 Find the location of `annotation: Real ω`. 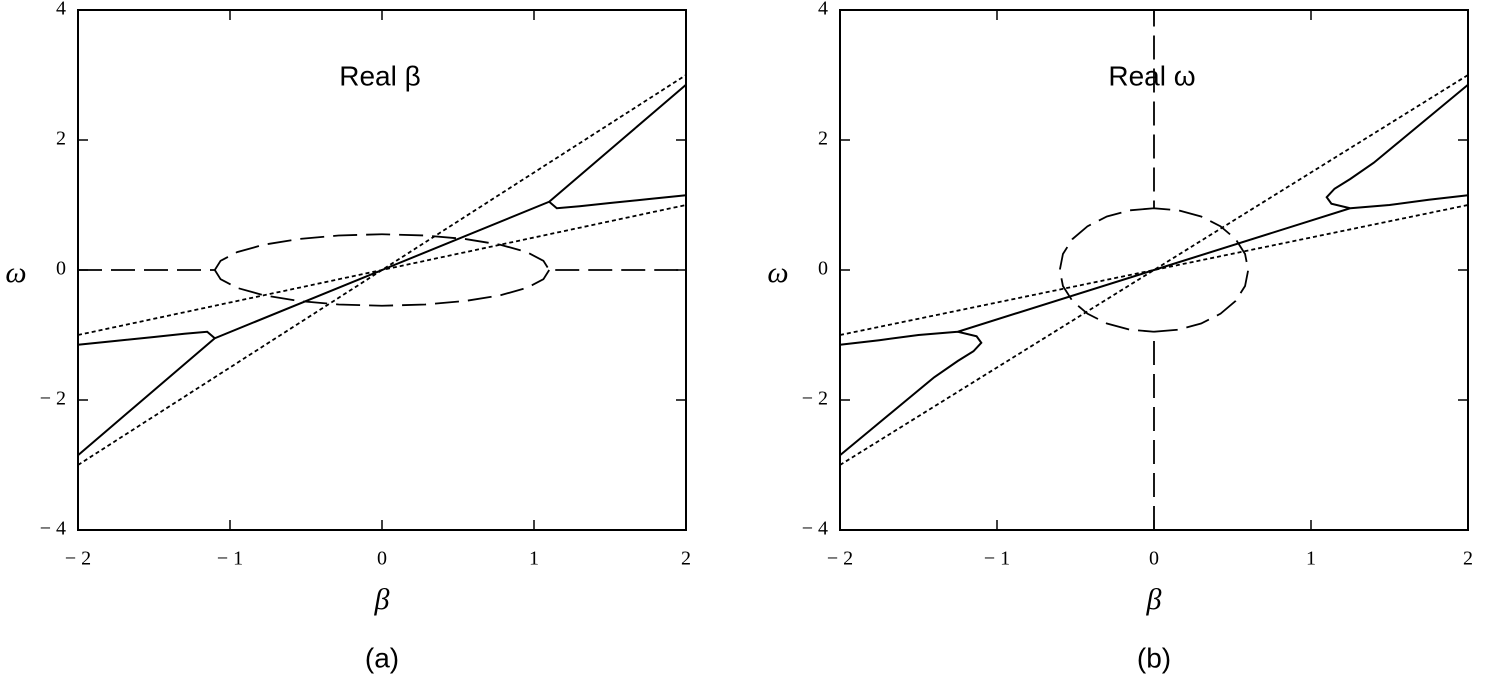

annotation: Real ω is located at coordinates (1151, 75).